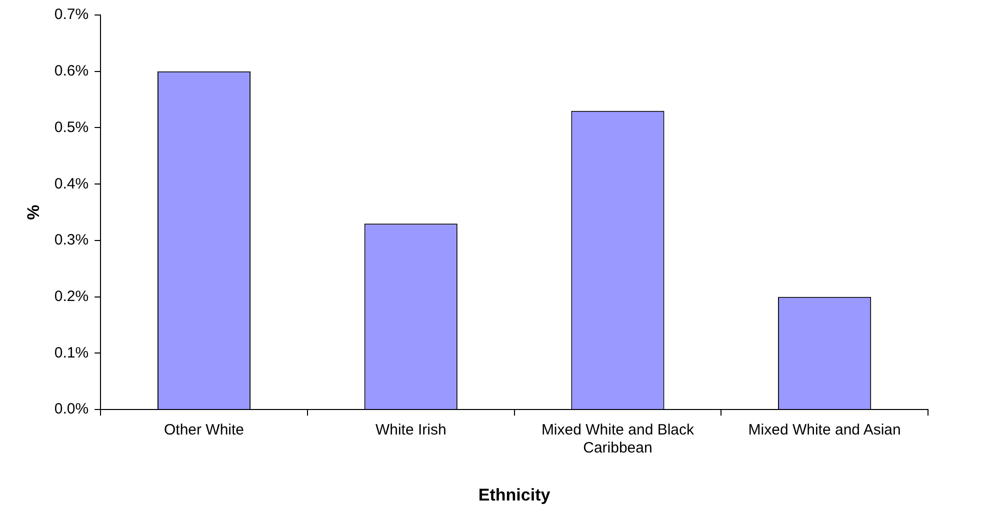 The height and width of the screenshot is (520, 988). Describe the element at coordinates (204, 430) in the screenshot. I see `x-tick-label: Other White` at that location.